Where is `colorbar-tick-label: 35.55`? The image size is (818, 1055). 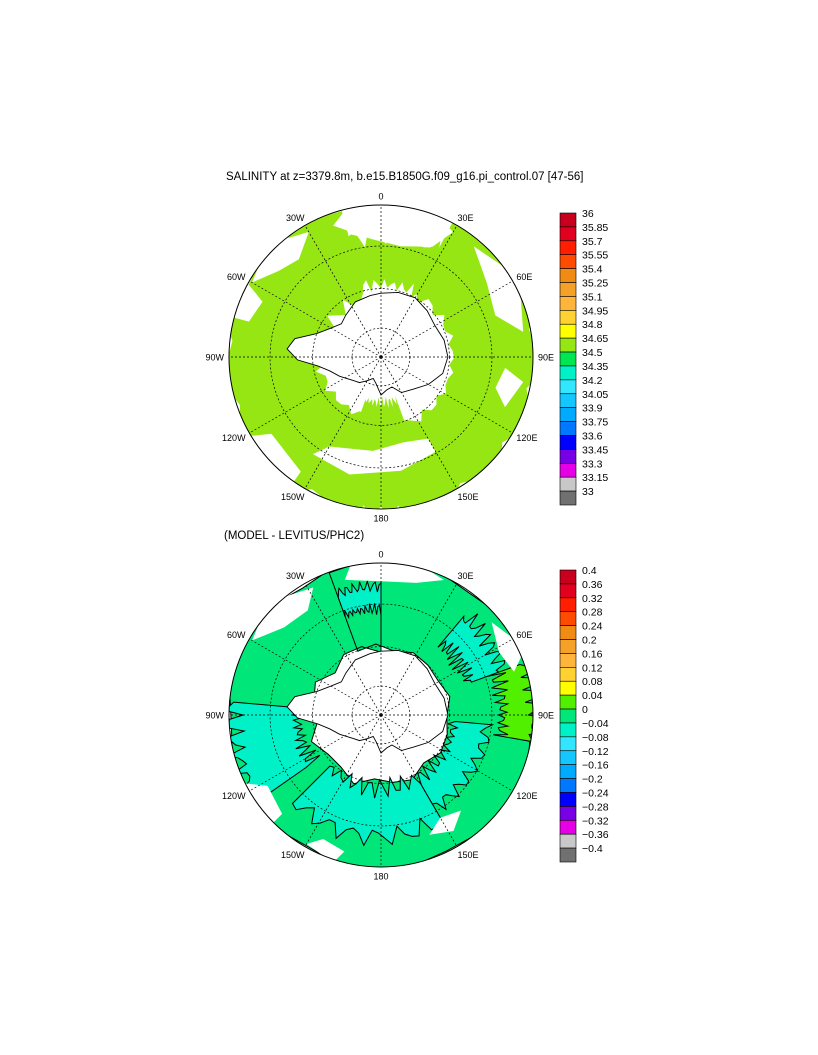
colorbar-tick-label: 35.55 is located at coordinates (595, 256).